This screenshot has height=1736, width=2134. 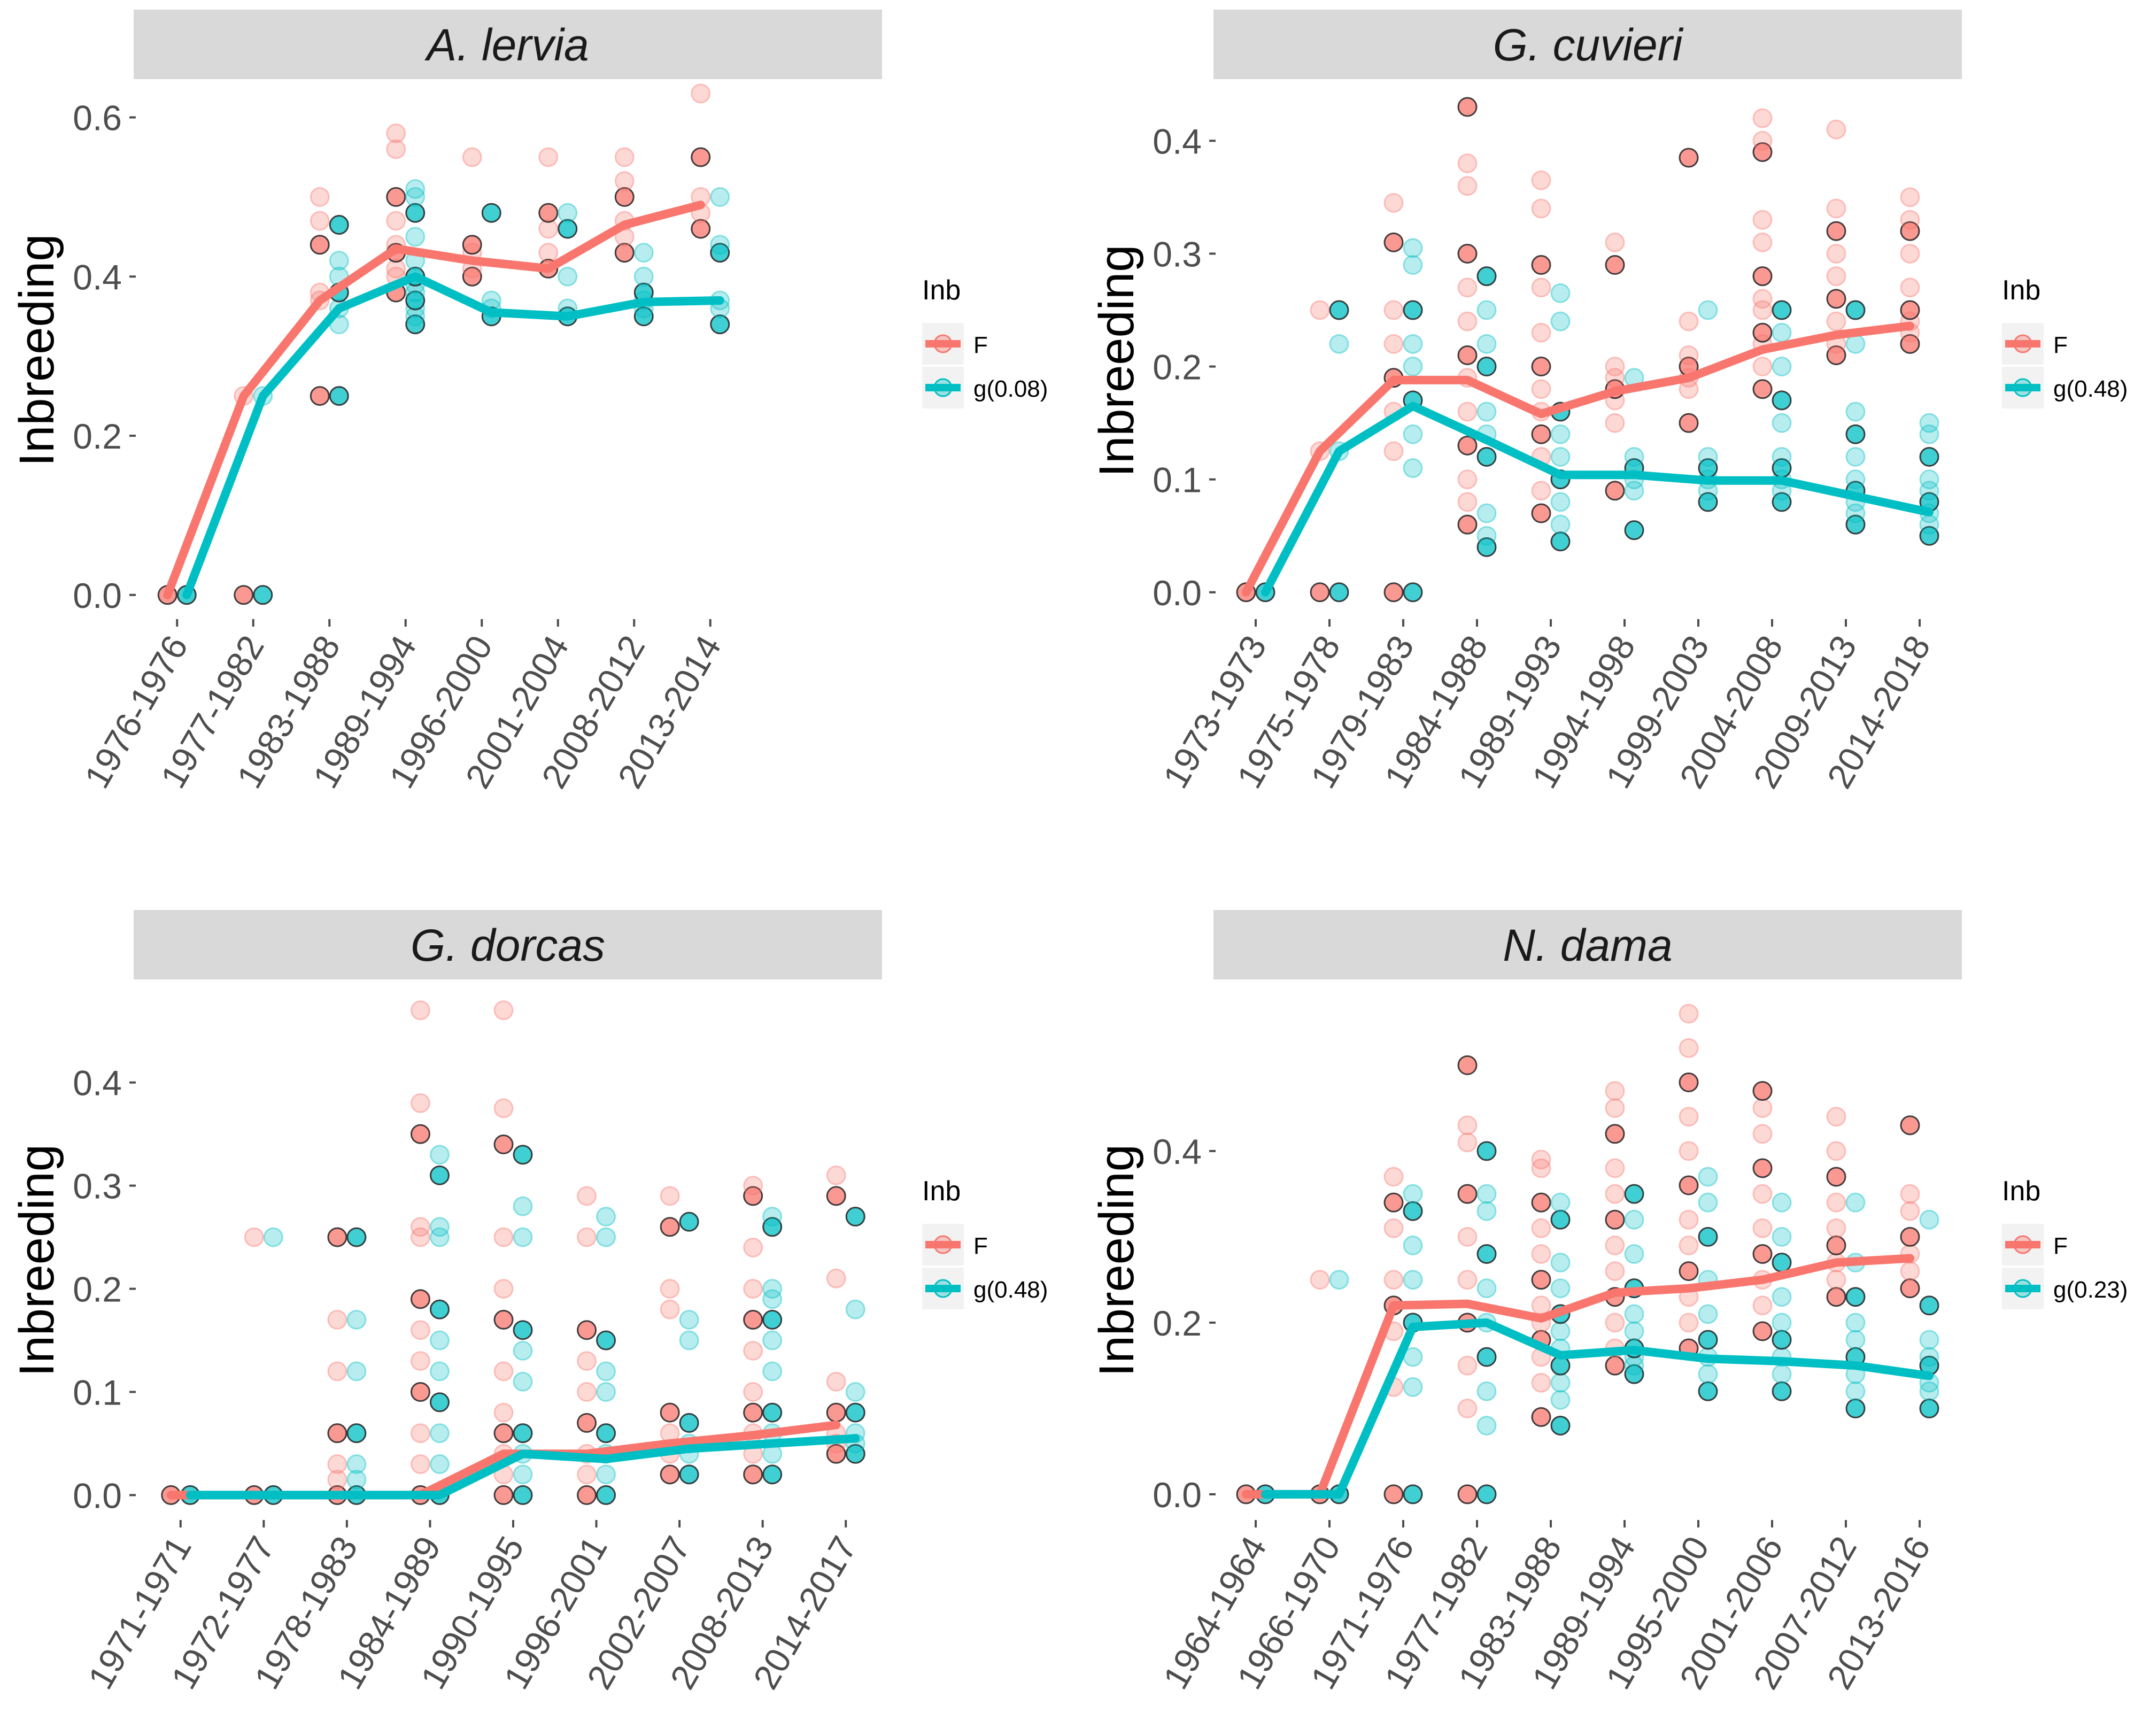 What do you see at coordinates (97, 277) in the screenshot?
I see `y-tick-label: 0.4` at bounding box center [97, 277].